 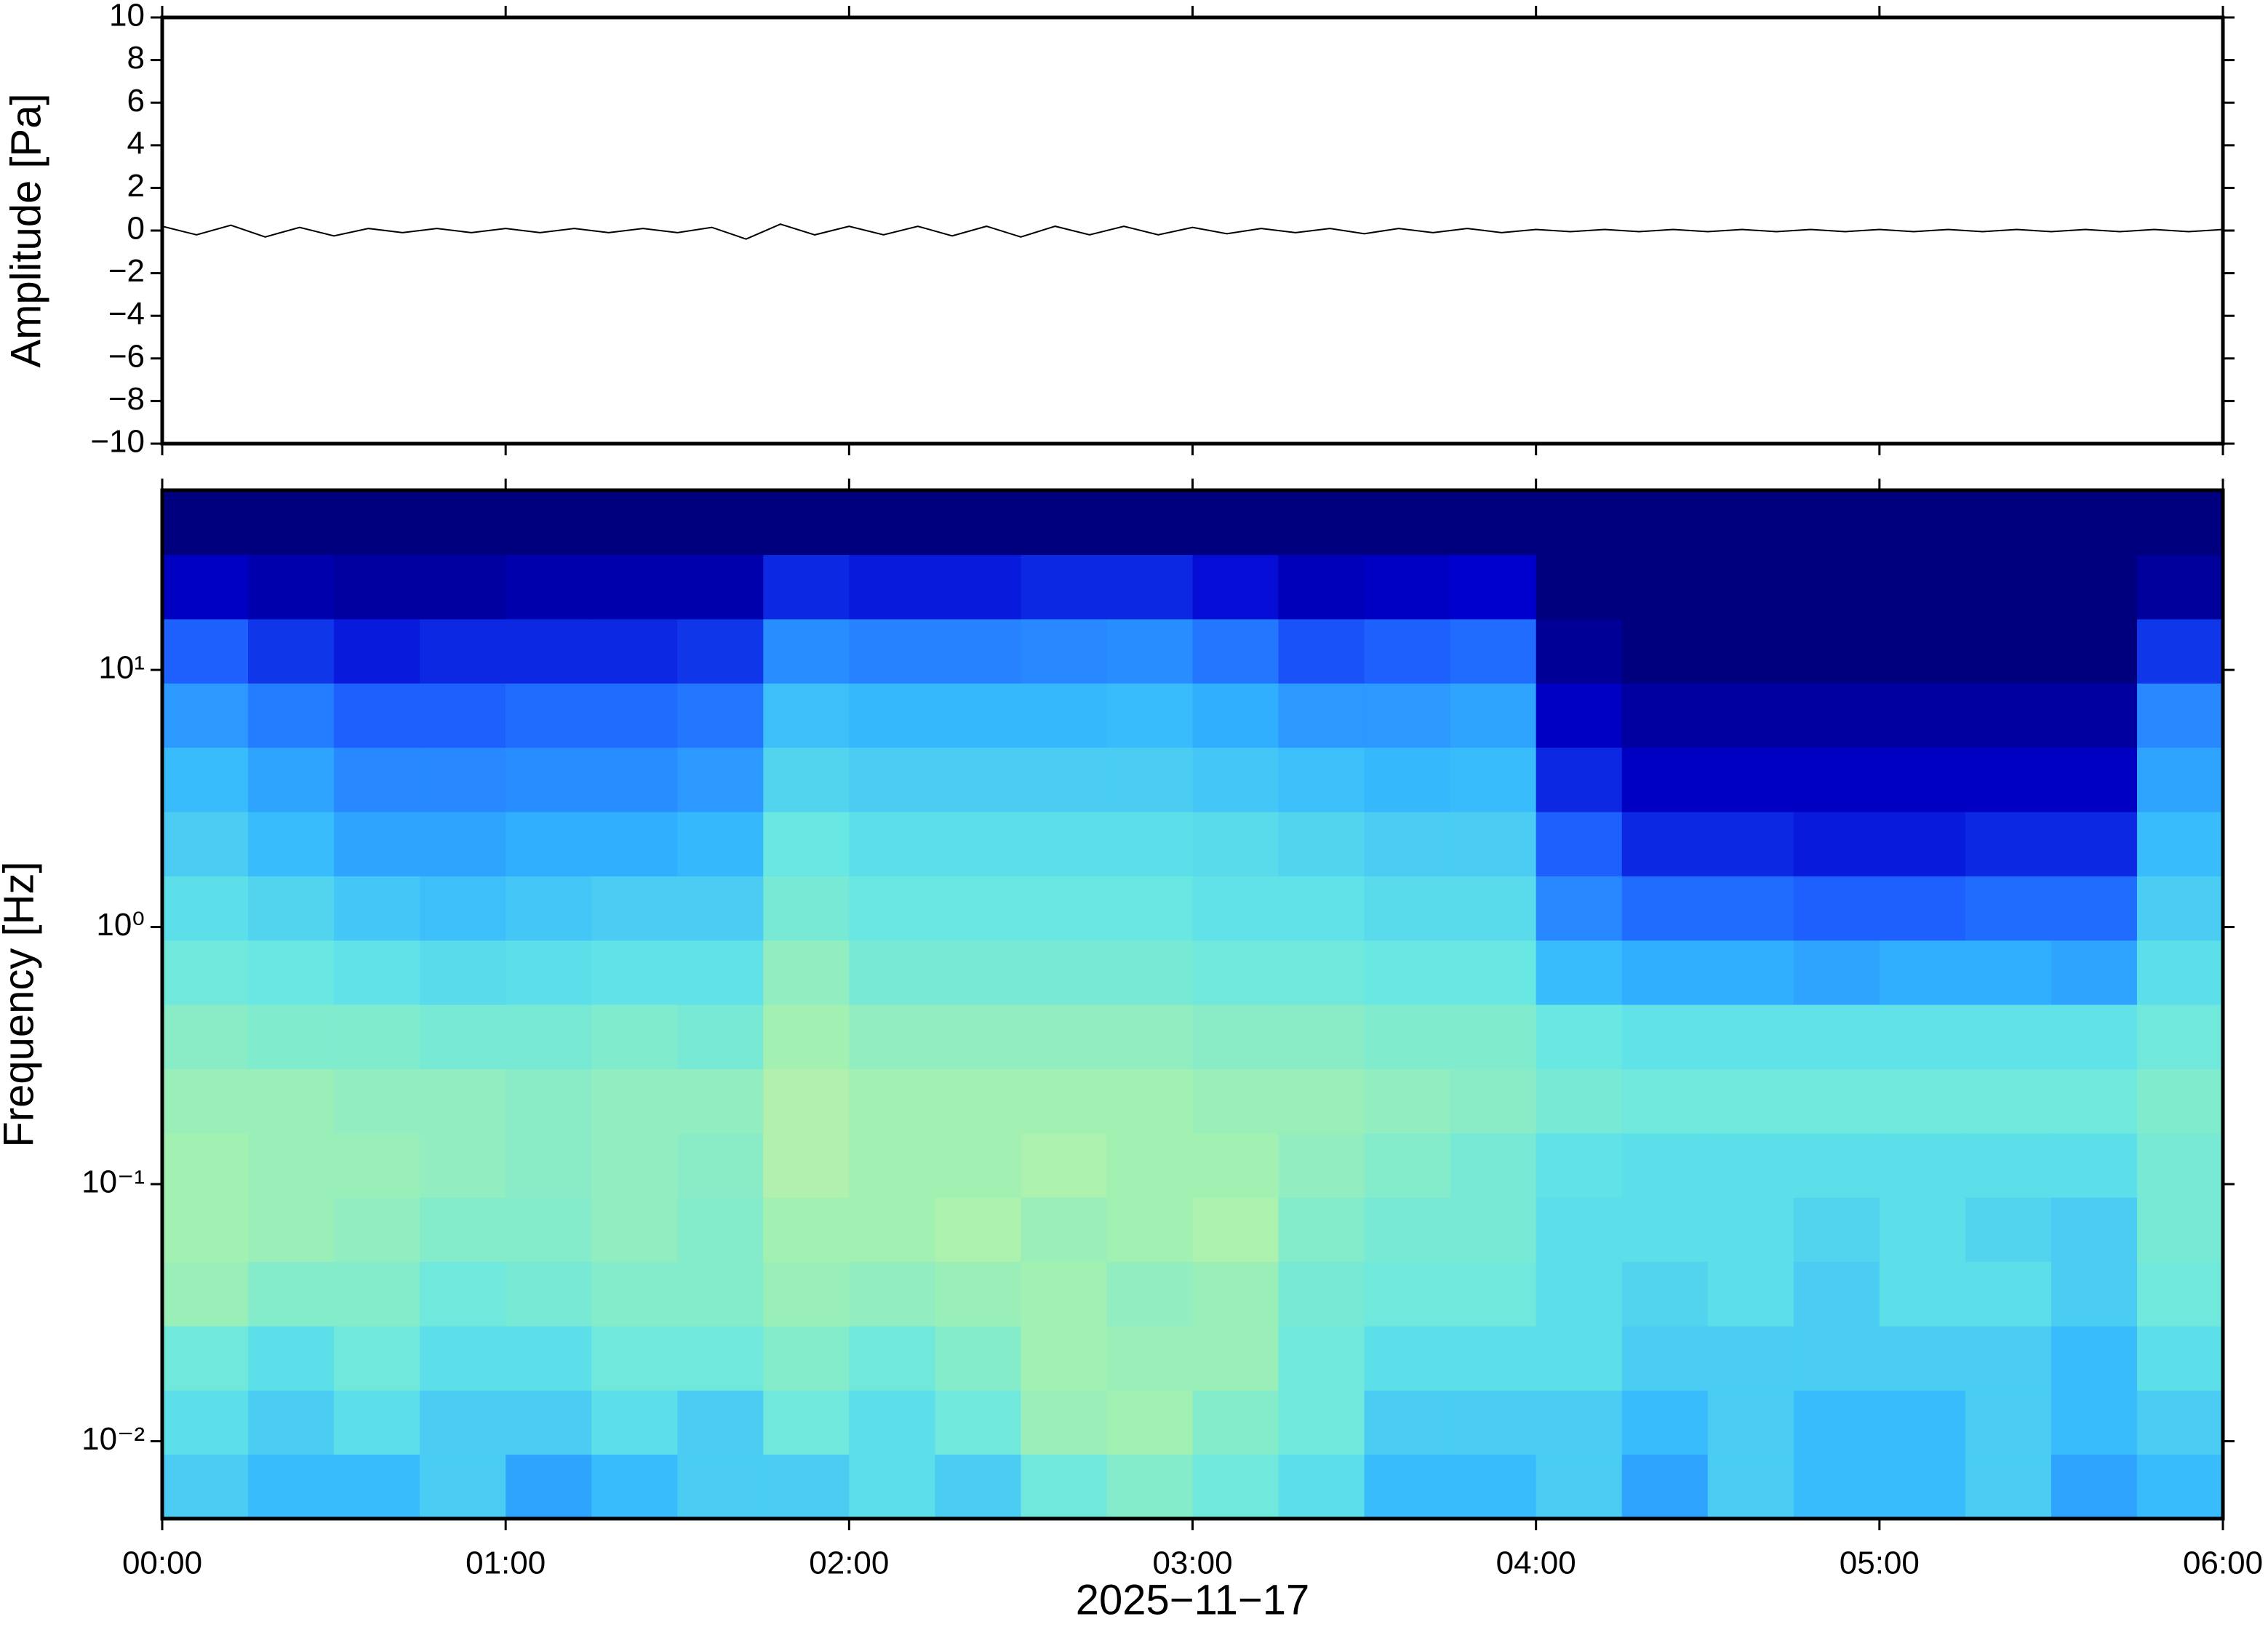 I want to click on x-tick-label: 00:00, so click(x=162, y=1563).